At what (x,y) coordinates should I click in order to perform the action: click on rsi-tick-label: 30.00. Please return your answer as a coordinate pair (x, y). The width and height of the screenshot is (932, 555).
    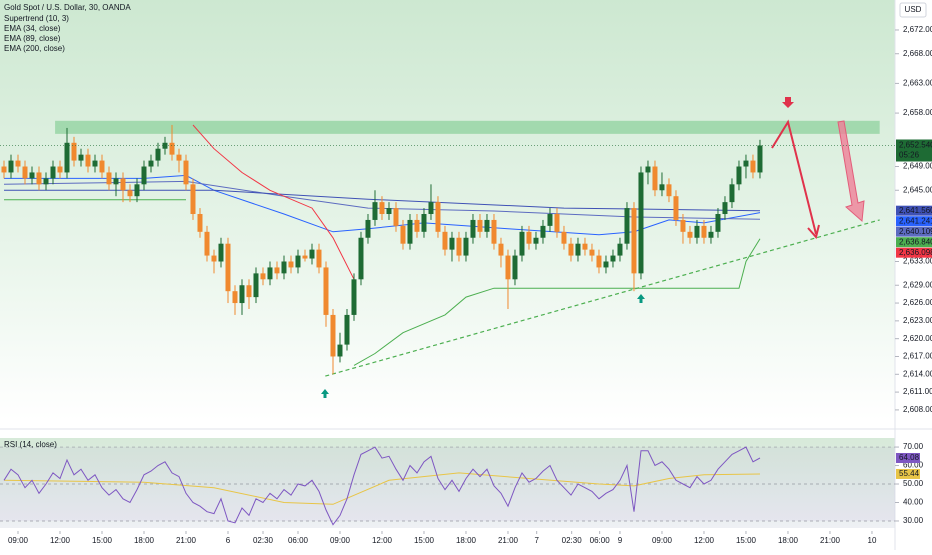
    Looking at the image, I should click on (913, 520).